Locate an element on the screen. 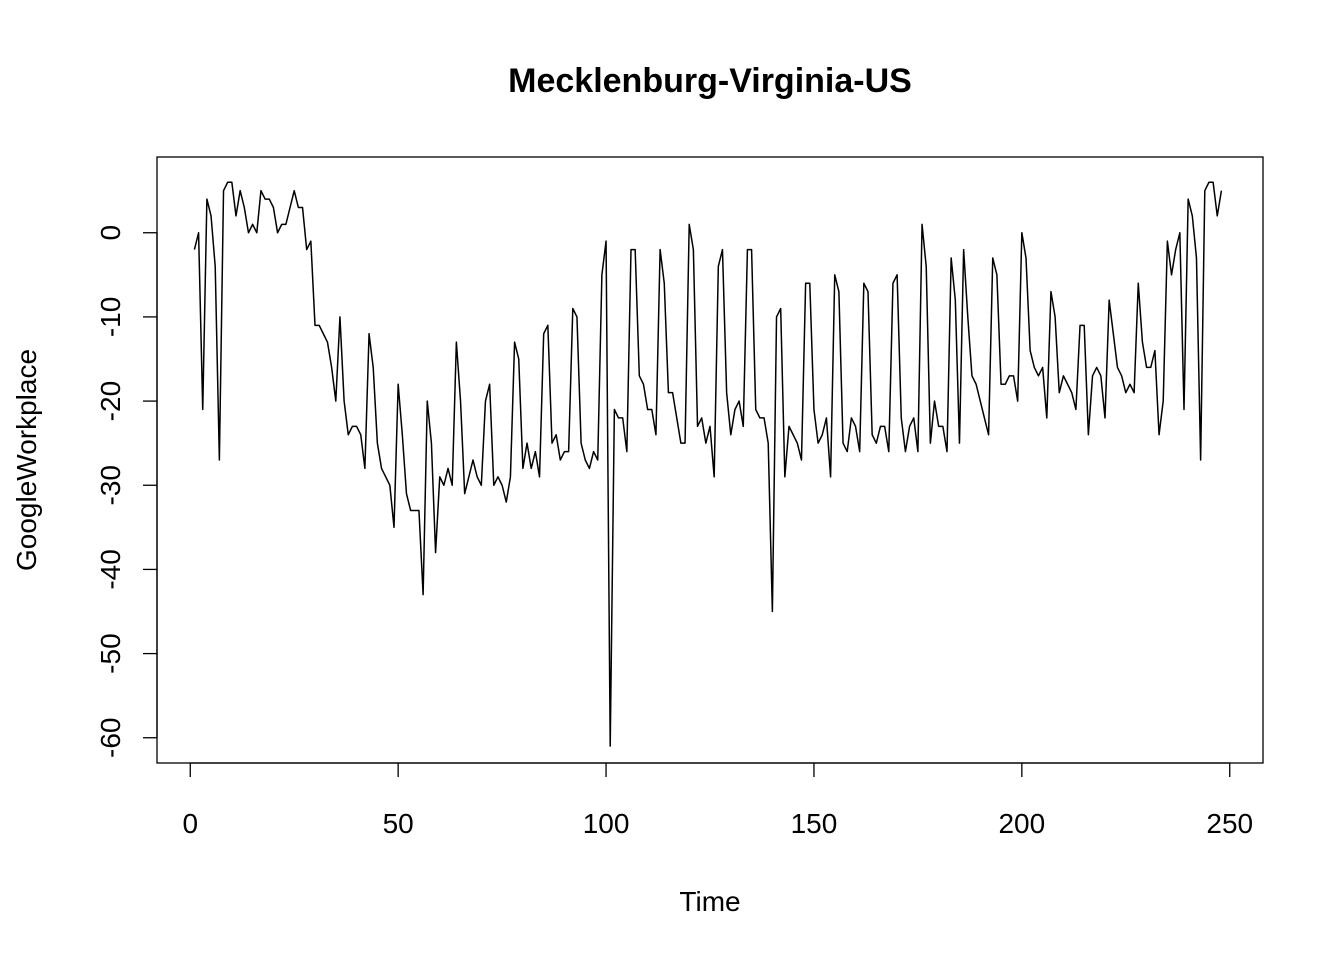 Image resolution: width=1344 pixels, height=960 pixels. x-tick-label: 50 is located at coordinates (398, 823).